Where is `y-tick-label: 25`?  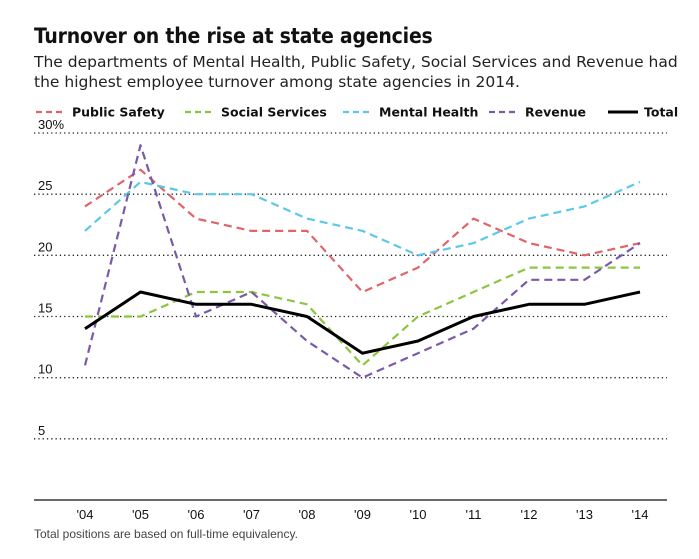 y-tick-label: 25 is located at coordinates (45, 185).